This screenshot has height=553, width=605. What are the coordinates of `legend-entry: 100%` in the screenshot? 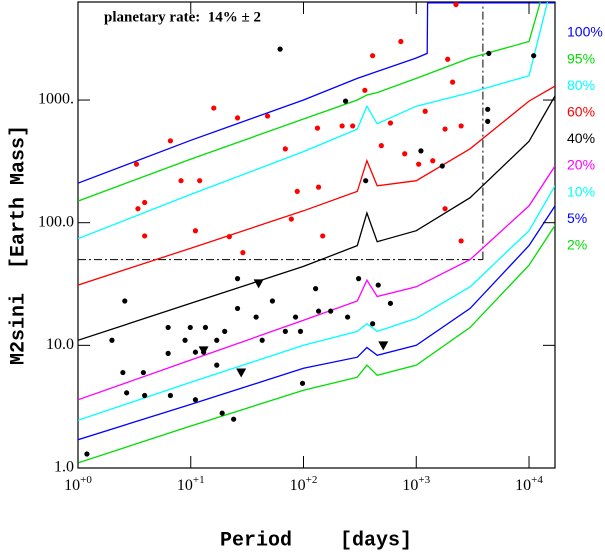 It's located at (585, 32).